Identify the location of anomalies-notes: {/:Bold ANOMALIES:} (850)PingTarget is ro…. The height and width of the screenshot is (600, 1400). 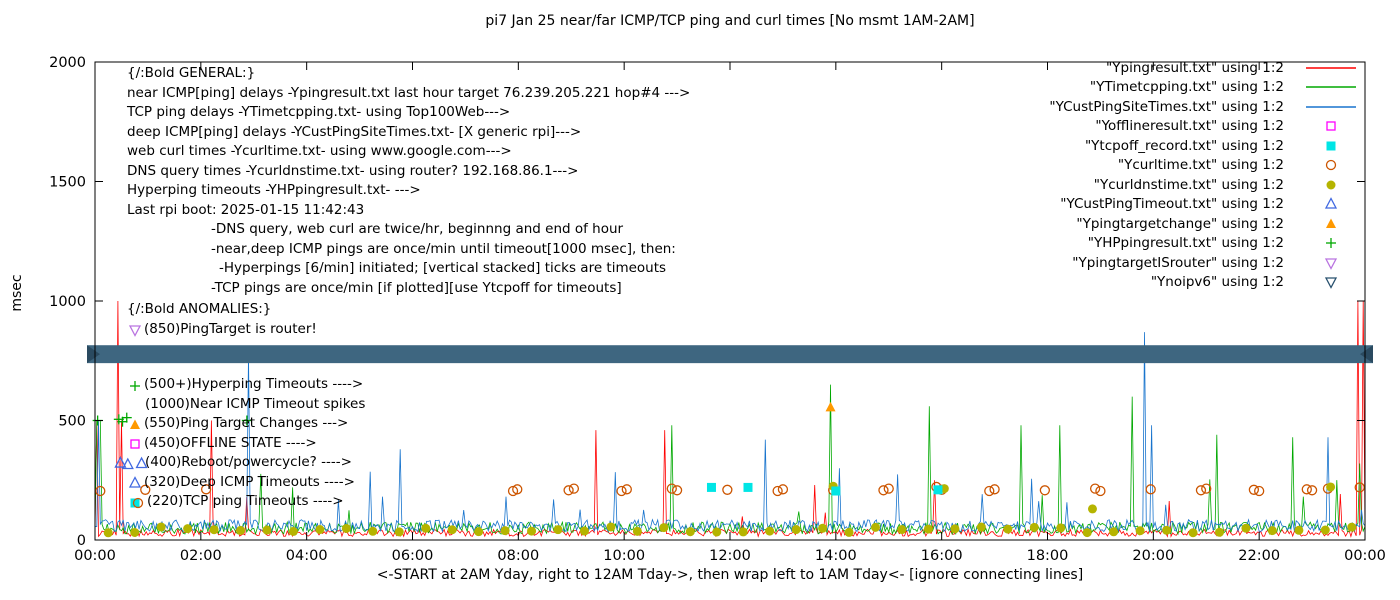
(246, 406).